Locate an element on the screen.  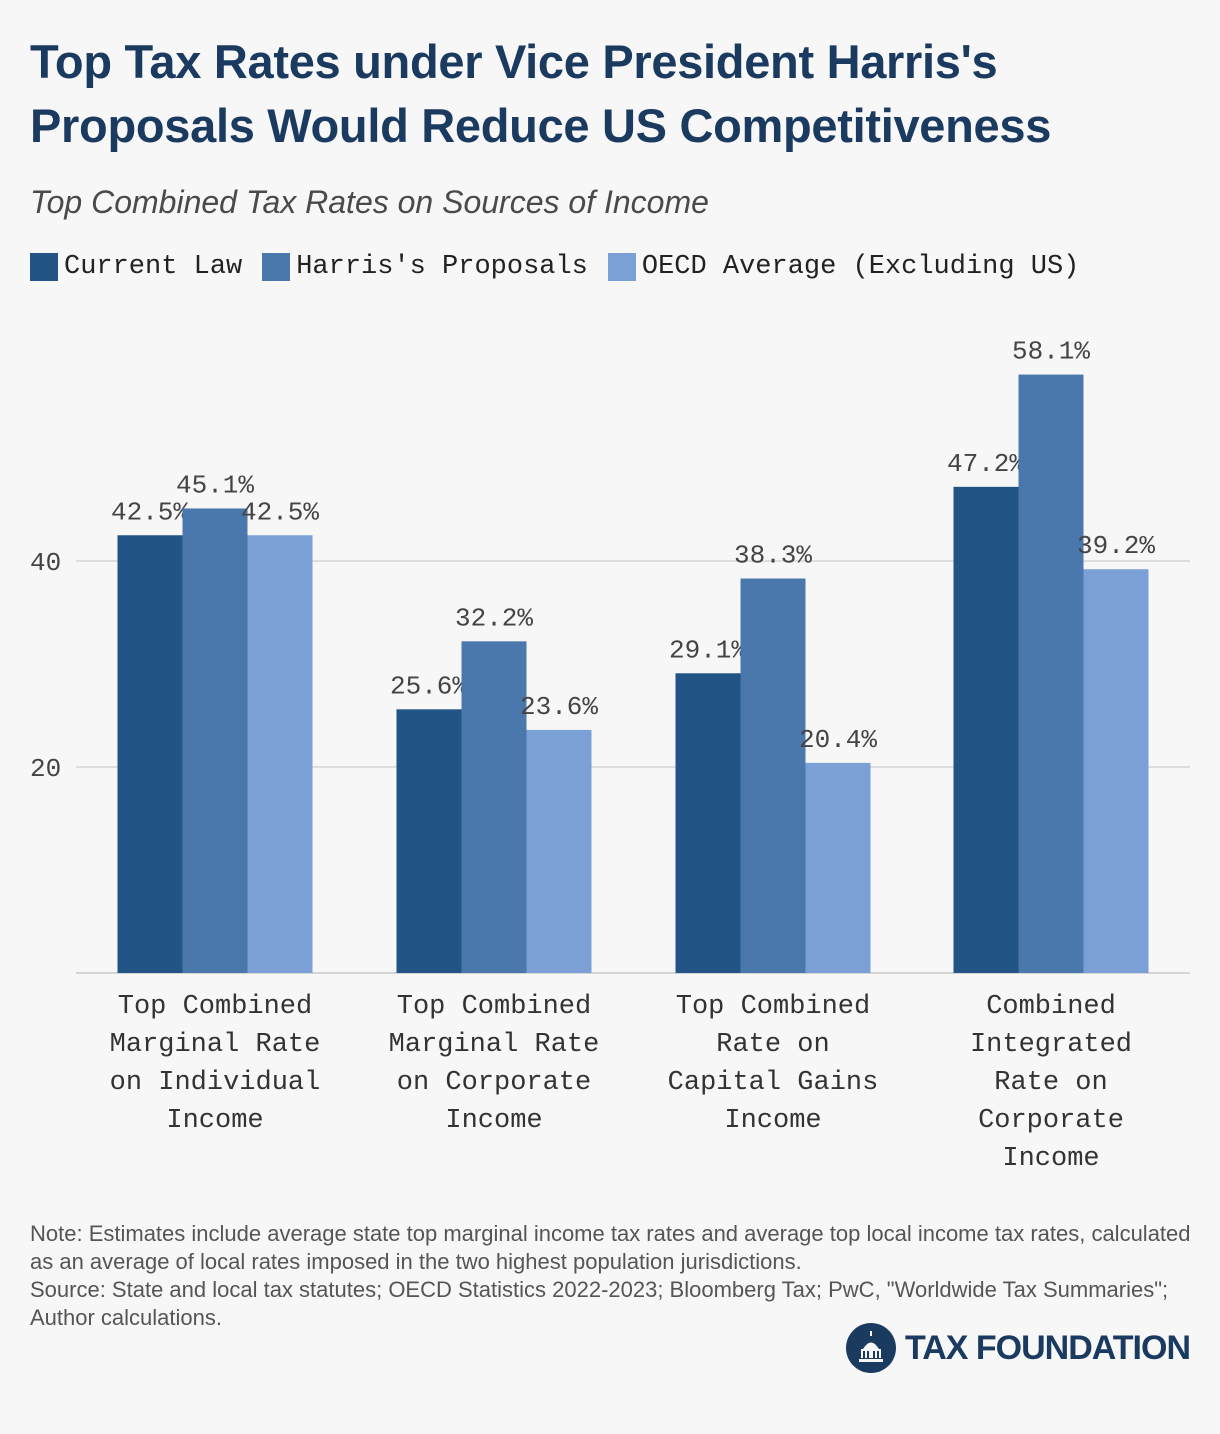
brand-name: TAX FOUNDATION is located at coordinates (1047, 1347).